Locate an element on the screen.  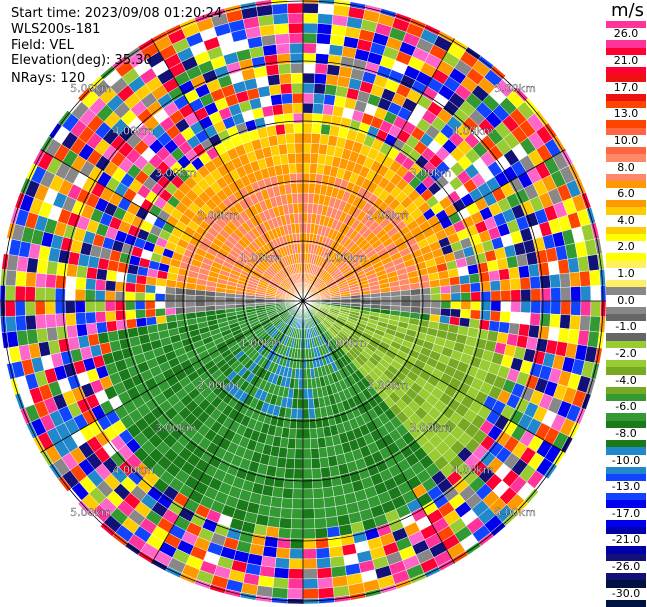
range-ring-label: 2.00km is located at coordinates (388, 215).